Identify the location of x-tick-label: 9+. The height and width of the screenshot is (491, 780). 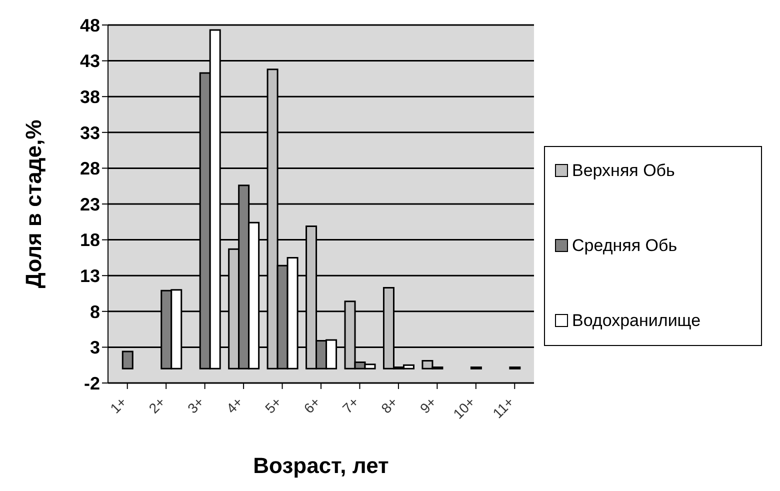
(428, 405).